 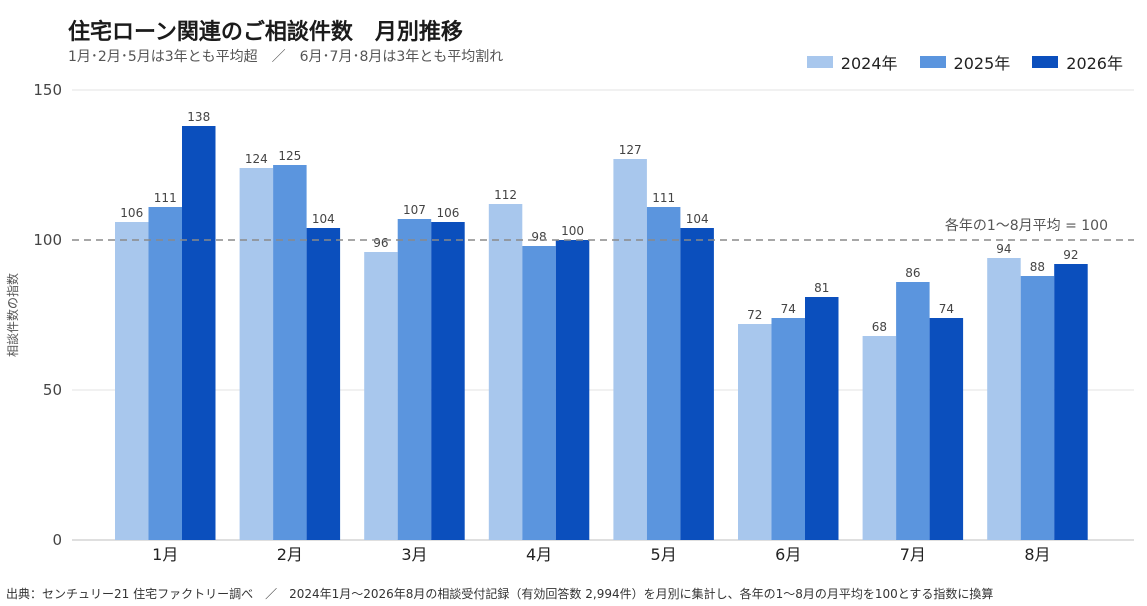 What do you see at coordinates (256, 159) in the screenshot?
I see `data-label-2024年-2月: 124` at bounding box center [256, 159].